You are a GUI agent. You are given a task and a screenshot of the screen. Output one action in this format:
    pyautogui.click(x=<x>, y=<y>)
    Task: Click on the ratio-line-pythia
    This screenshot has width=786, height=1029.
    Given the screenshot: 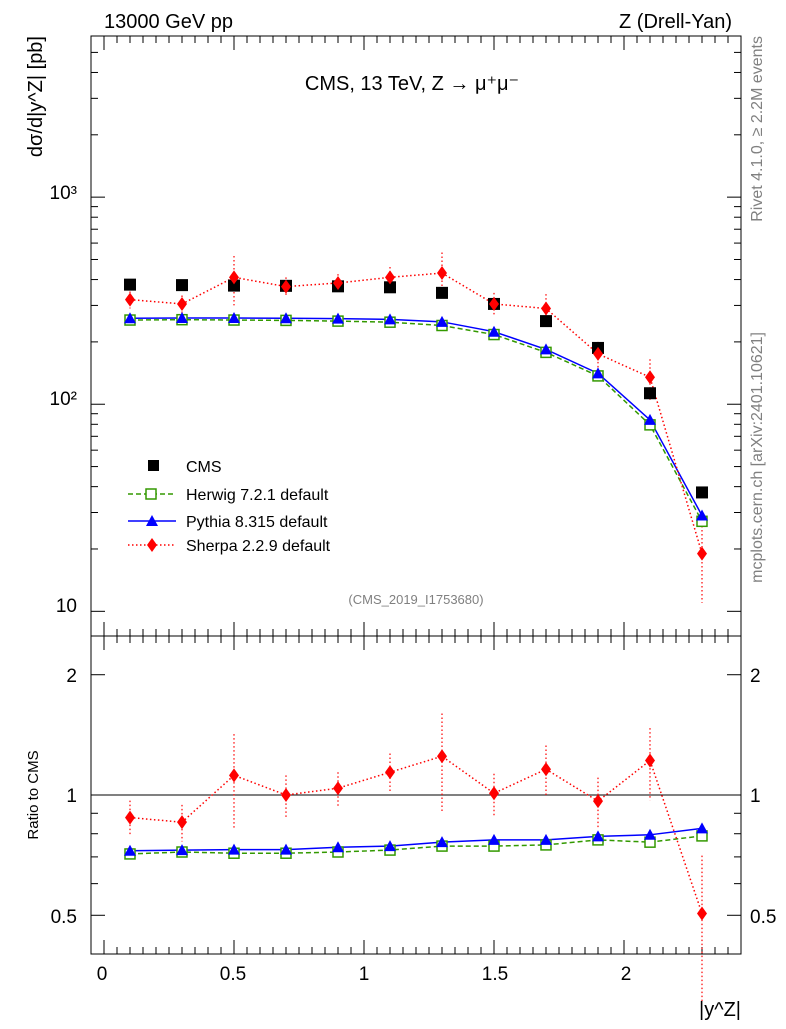 What is the action you would take?
    pyautogui.click(x=416, y=839)
    